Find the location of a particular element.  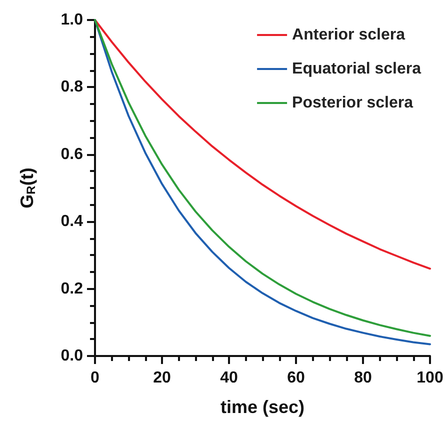

x-tick-label: 100 is located at coordinates (430, 378).